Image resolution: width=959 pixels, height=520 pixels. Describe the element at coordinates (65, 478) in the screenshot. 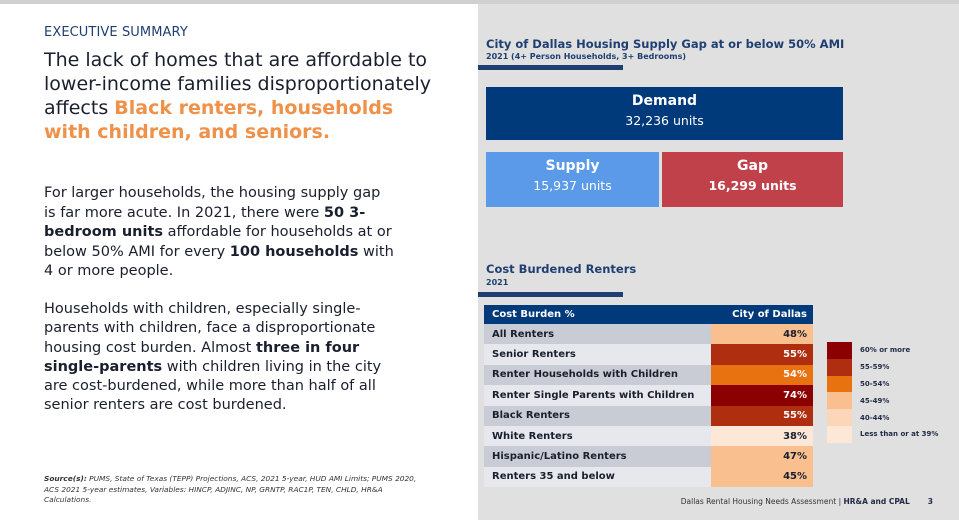

I see `source-label: Source(s):` at that location.